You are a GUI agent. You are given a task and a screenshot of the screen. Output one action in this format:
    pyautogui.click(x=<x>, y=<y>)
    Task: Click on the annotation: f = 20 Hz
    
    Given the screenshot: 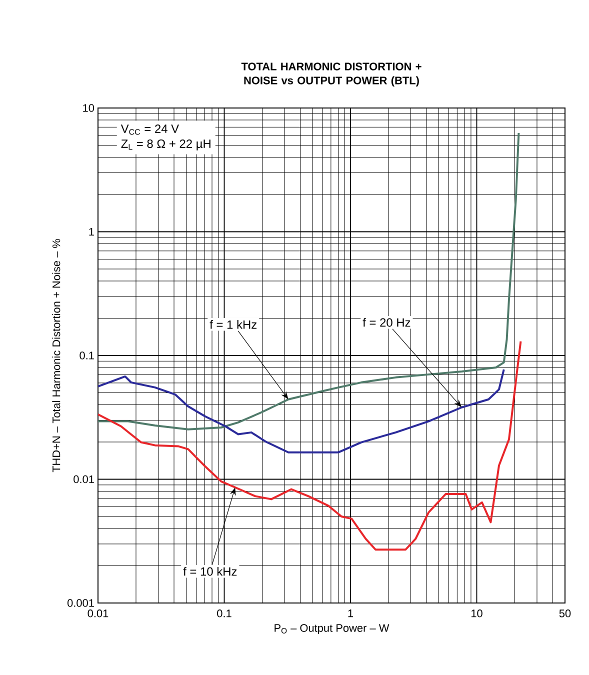 What is the action you would take?
    pyautogui.click(x=386, y=322)
    